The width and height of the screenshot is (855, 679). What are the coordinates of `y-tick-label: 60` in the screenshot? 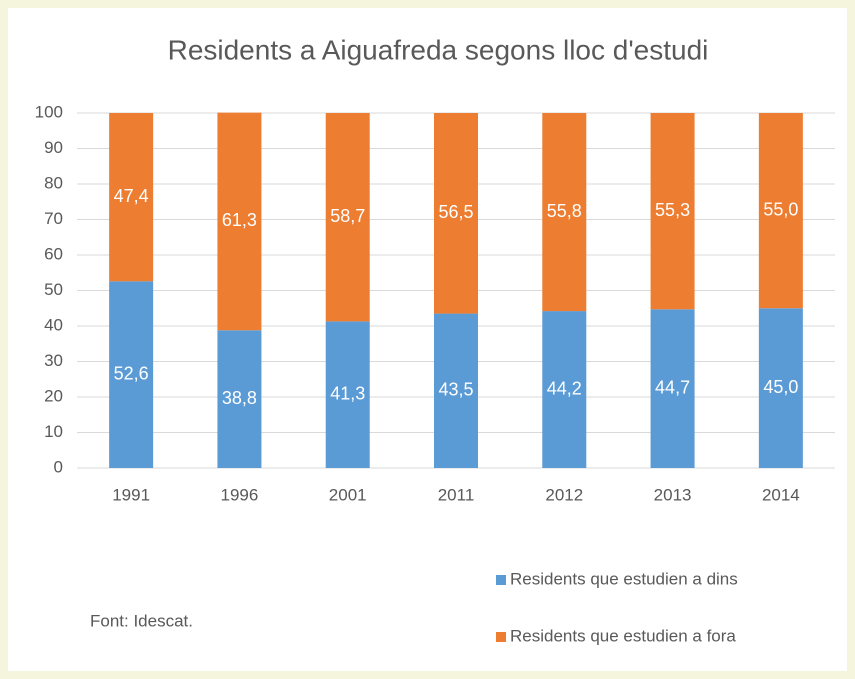 It's located at (53, 253).